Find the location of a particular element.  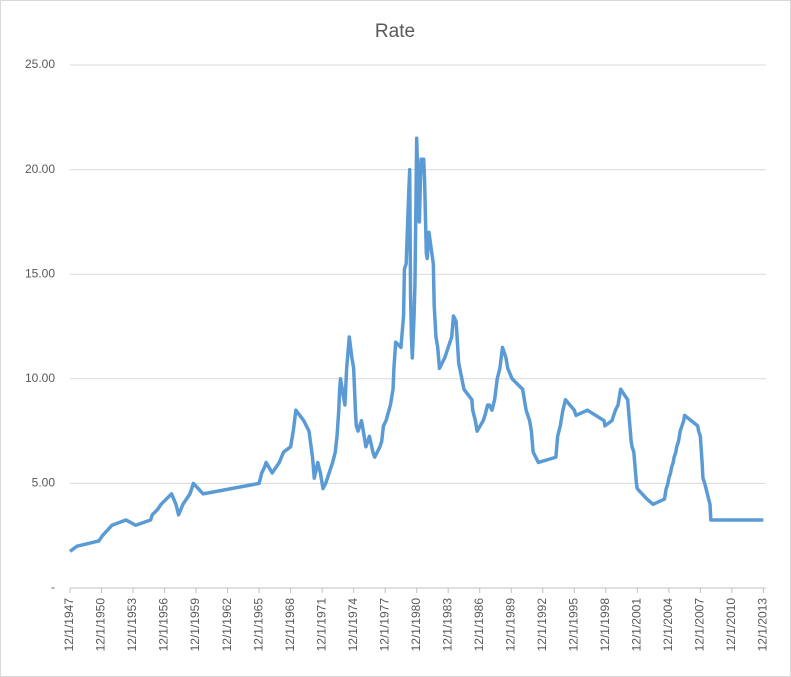

x-tick-label: 12/1/1977 is located at coordinates (384, 625).